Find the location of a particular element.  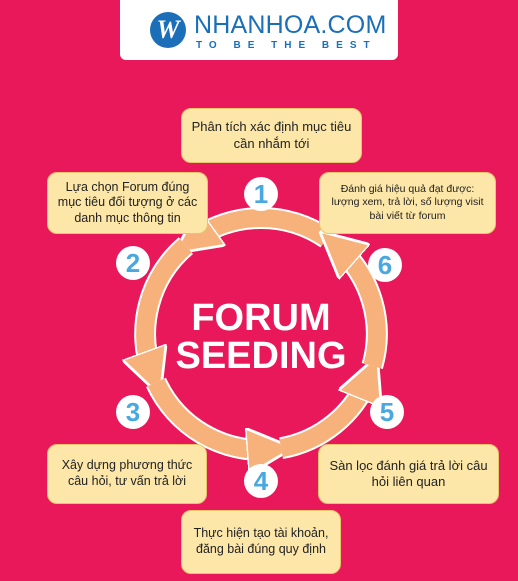

logo-header: W NHANHOA.COM TO BE THE BEST is located at coordinates (259, 30).